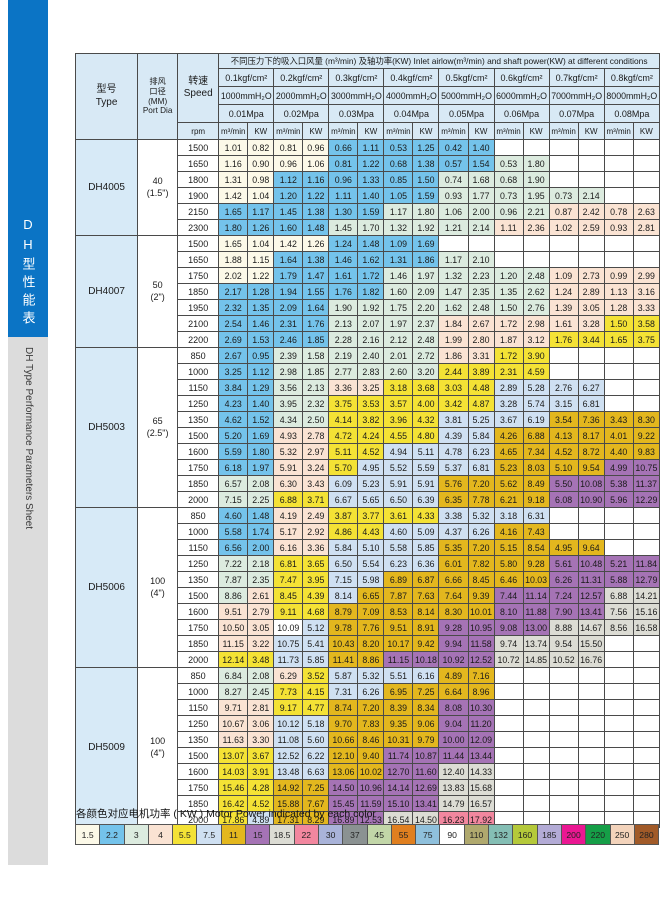 The image size is (661, 902). What do you see at coordinates (563, 643) in the screenshot?
I see `airflow-cell: 9.54` at bounding box center [563, 643].